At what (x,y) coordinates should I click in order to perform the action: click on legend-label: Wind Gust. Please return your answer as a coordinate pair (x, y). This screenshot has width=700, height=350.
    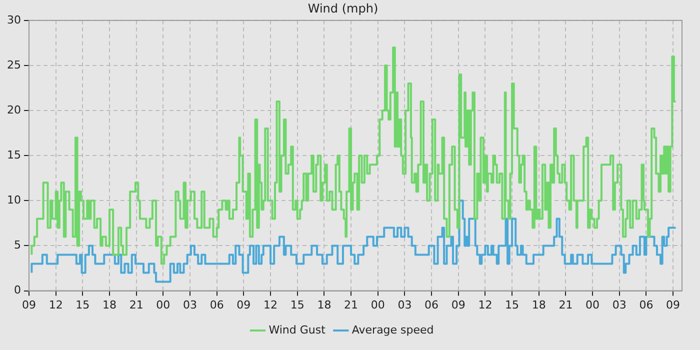
    Looking at the image, I should click on (297, 329).